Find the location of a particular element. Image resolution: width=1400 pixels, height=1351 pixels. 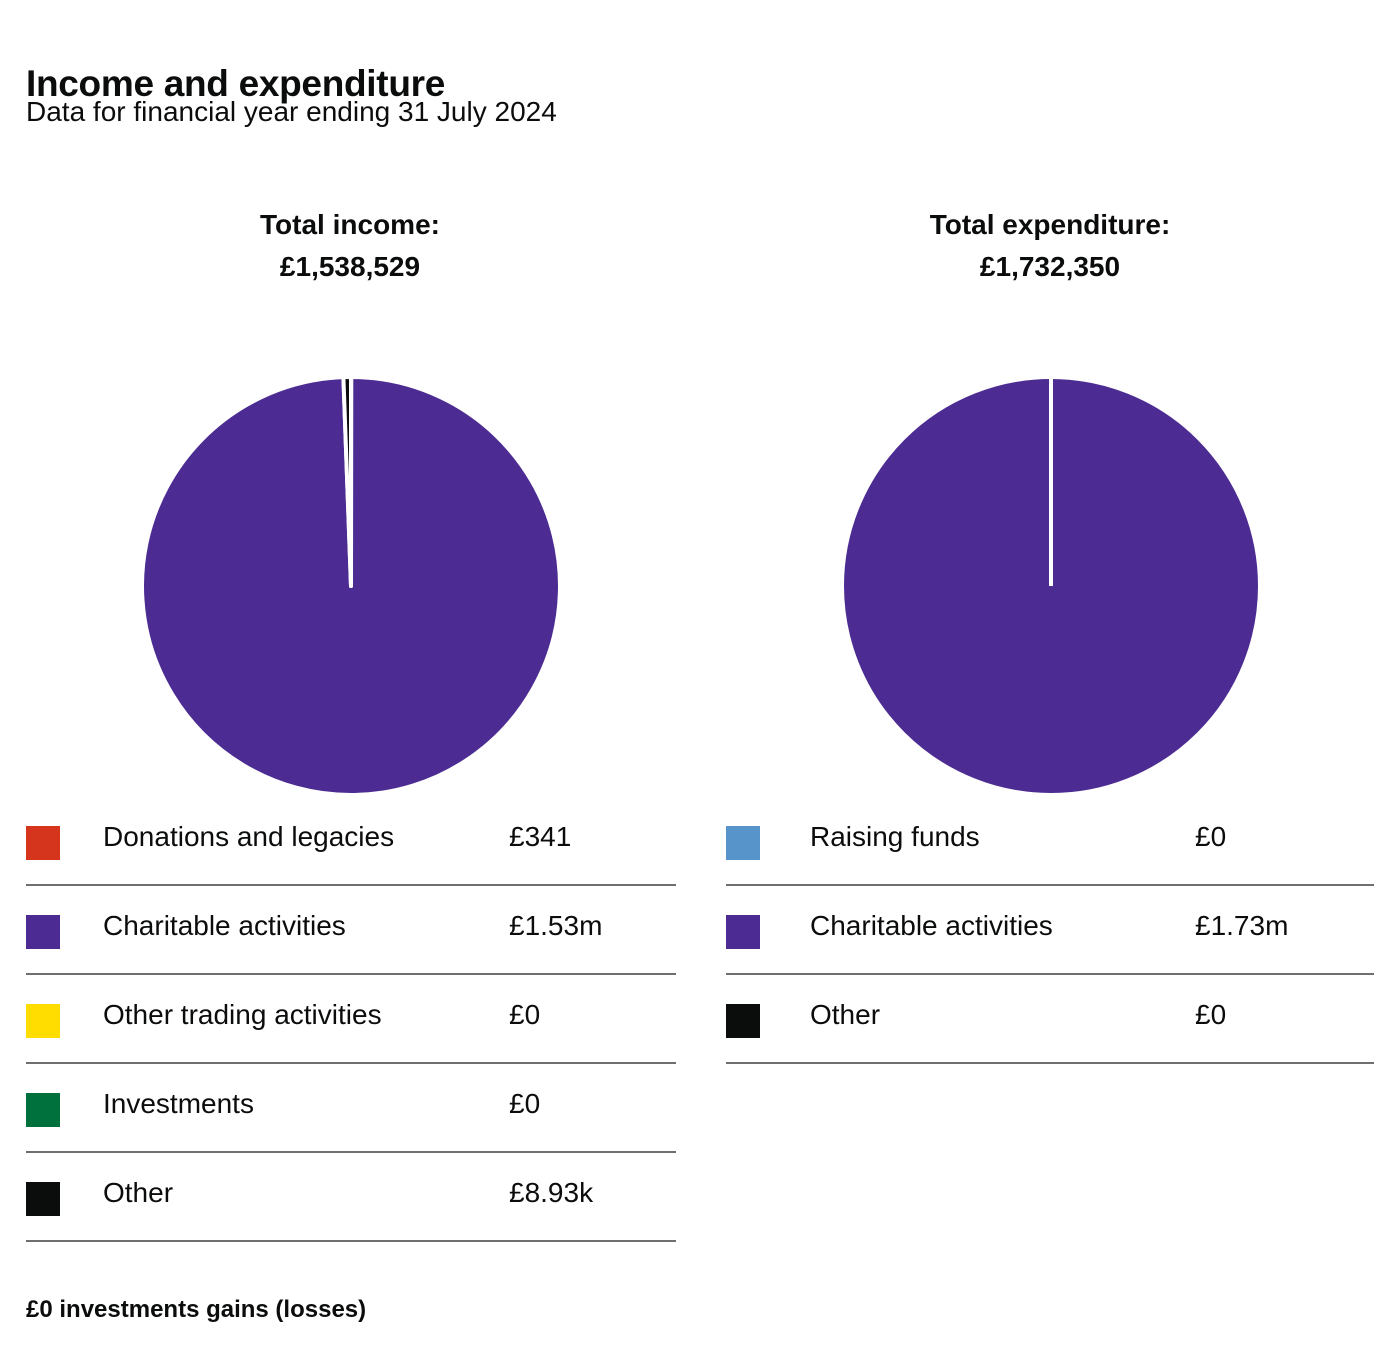

income-other-swatch is located at coordinates (43, 1199).